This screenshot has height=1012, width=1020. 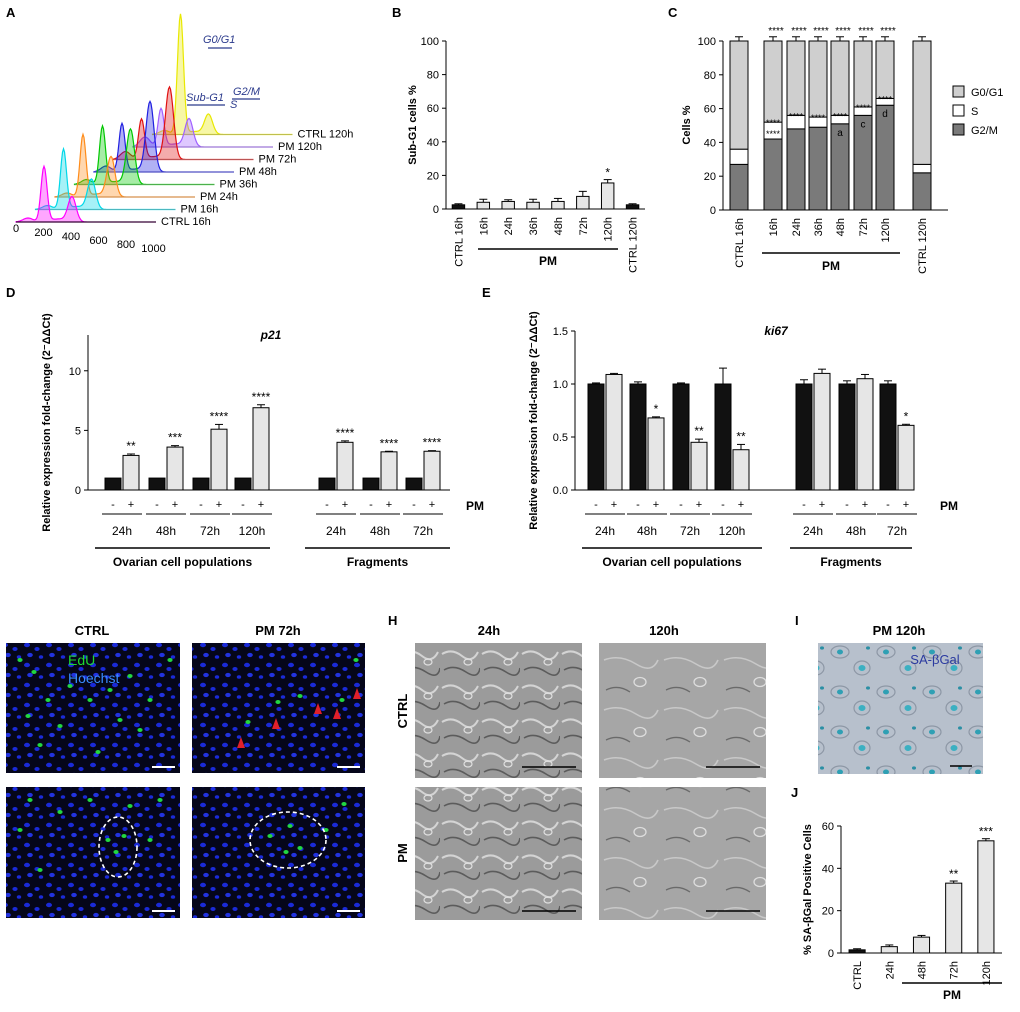 What do you see at coordinates (78, 431) in the screenshot?
I see `y-tick-label: 5` at bounding box center [78, 431].